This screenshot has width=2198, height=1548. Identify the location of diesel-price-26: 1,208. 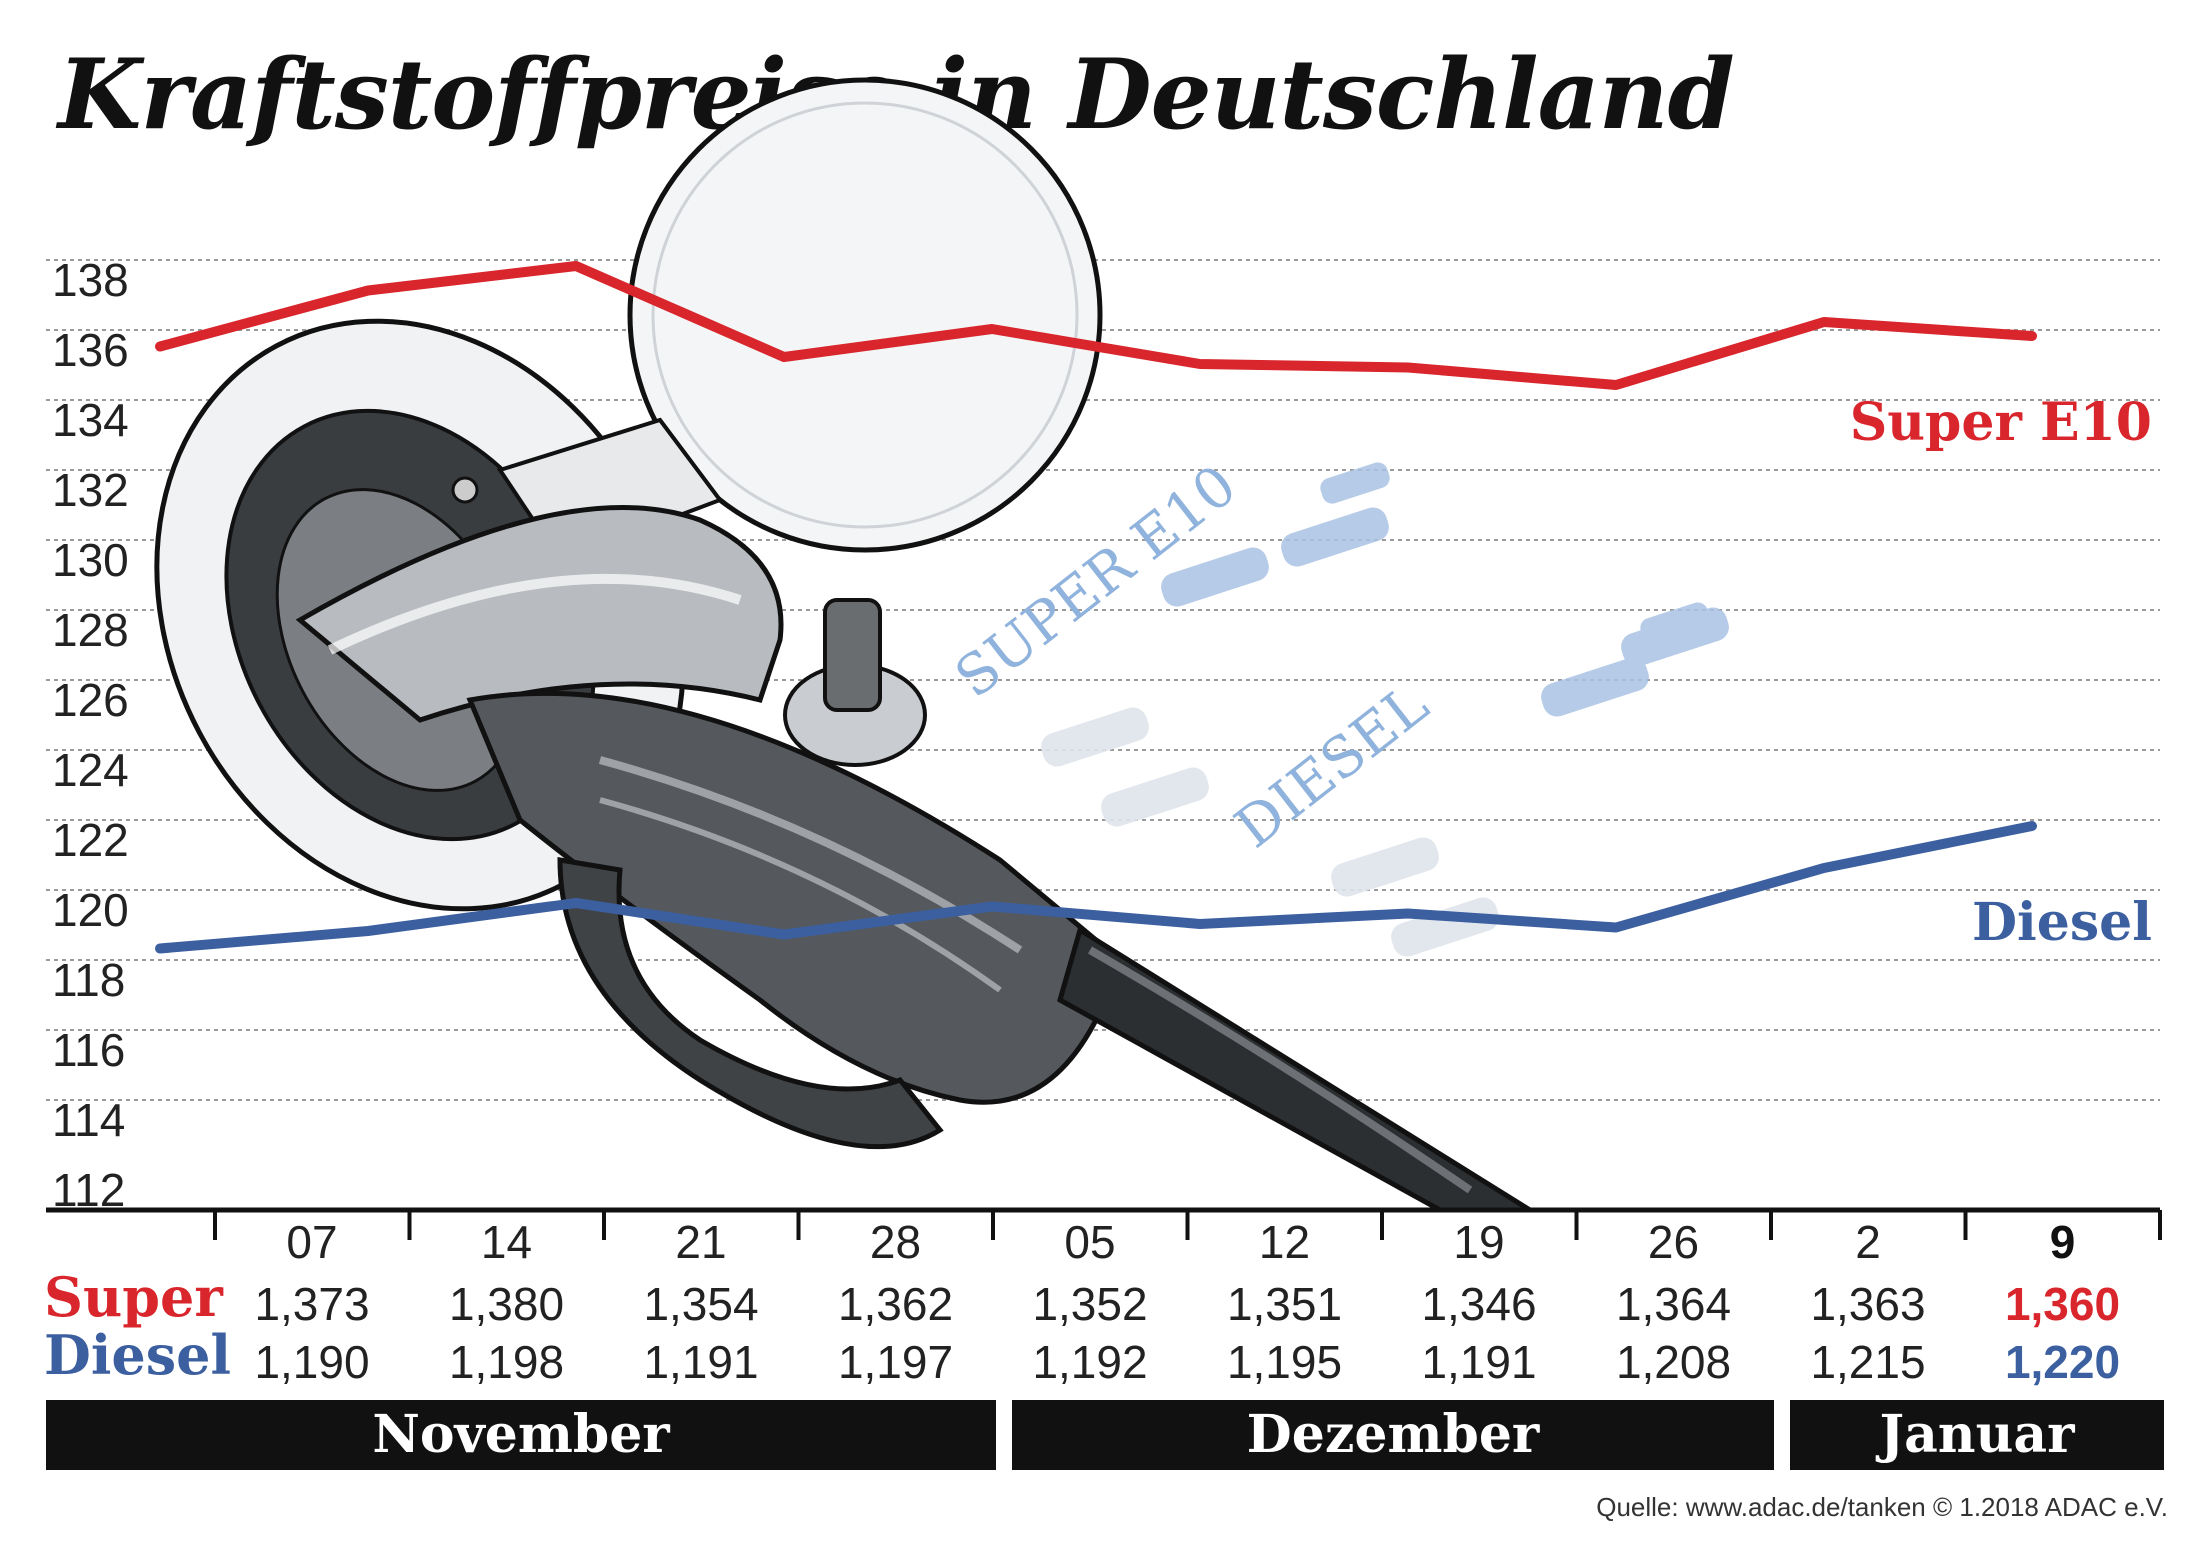
(1673, 1362).